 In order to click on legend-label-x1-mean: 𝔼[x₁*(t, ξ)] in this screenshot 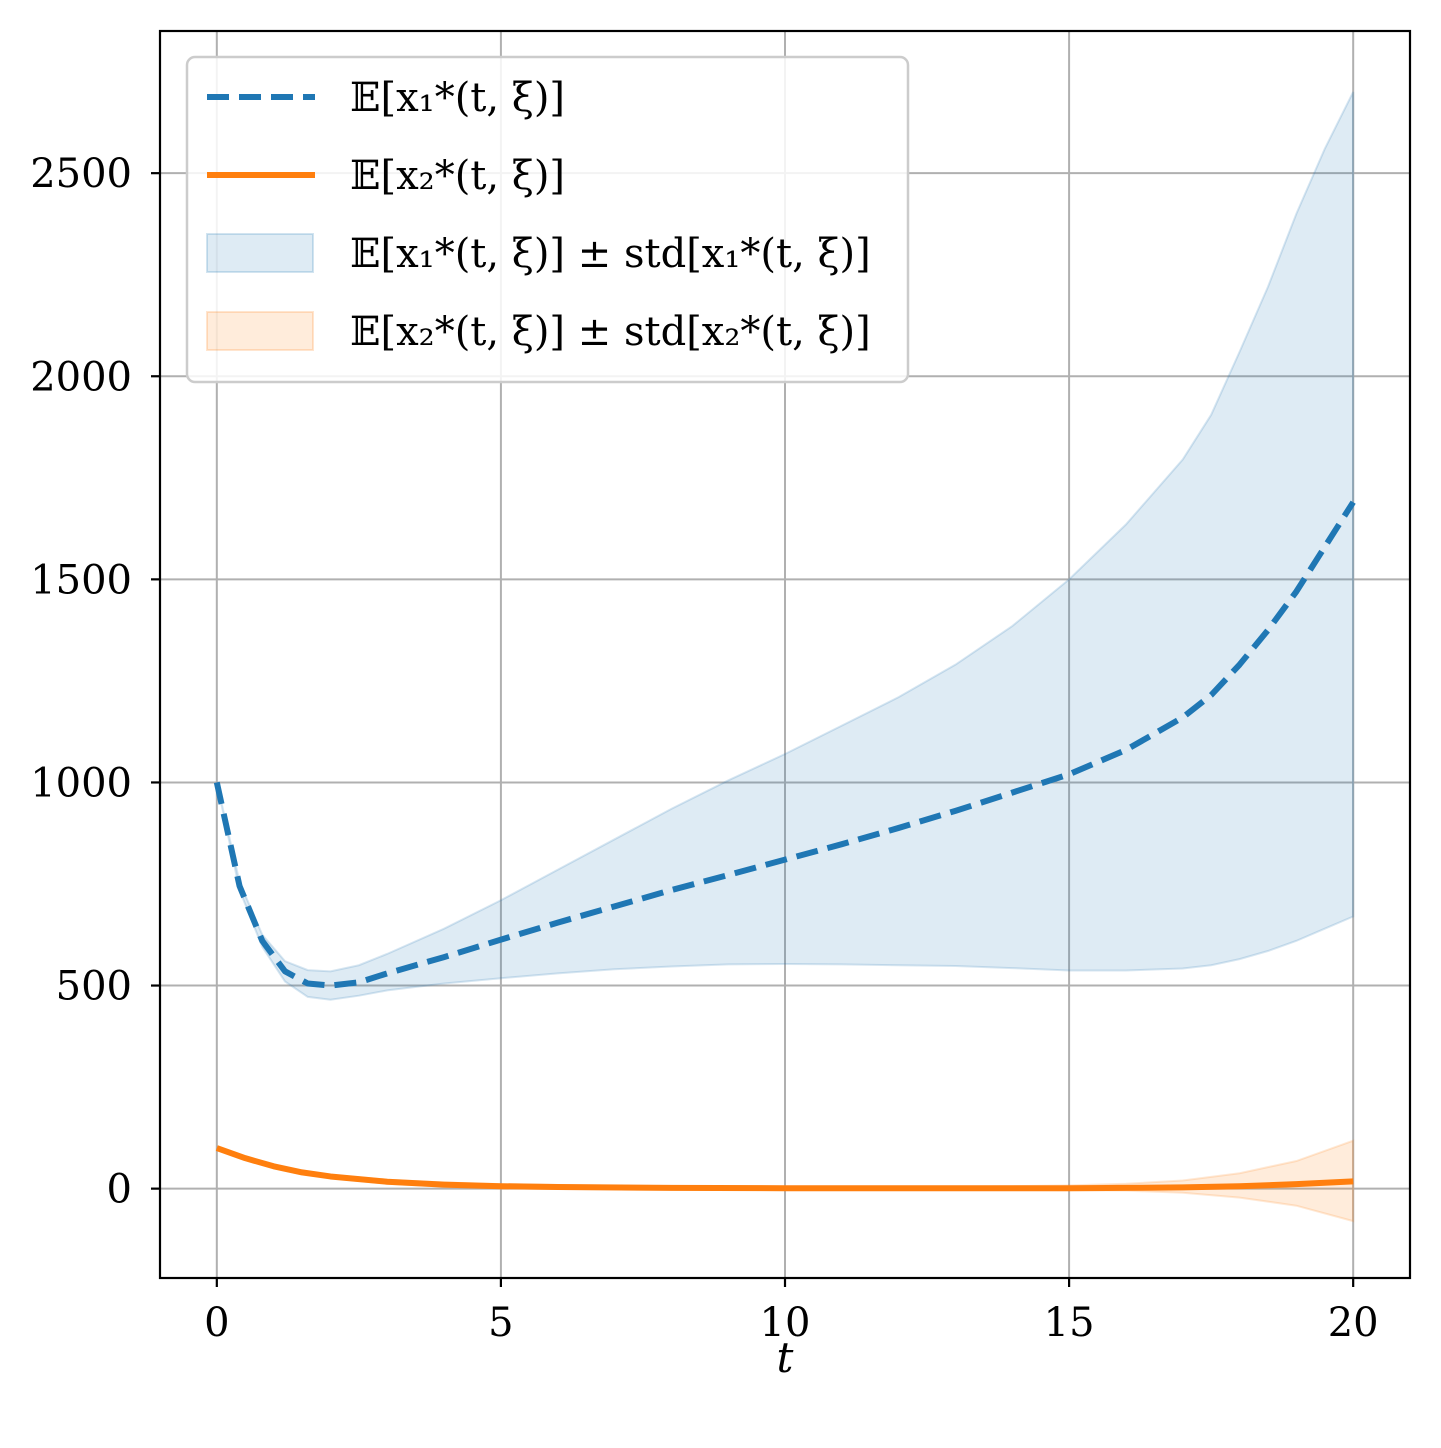, I will do `click(457, 98)`.